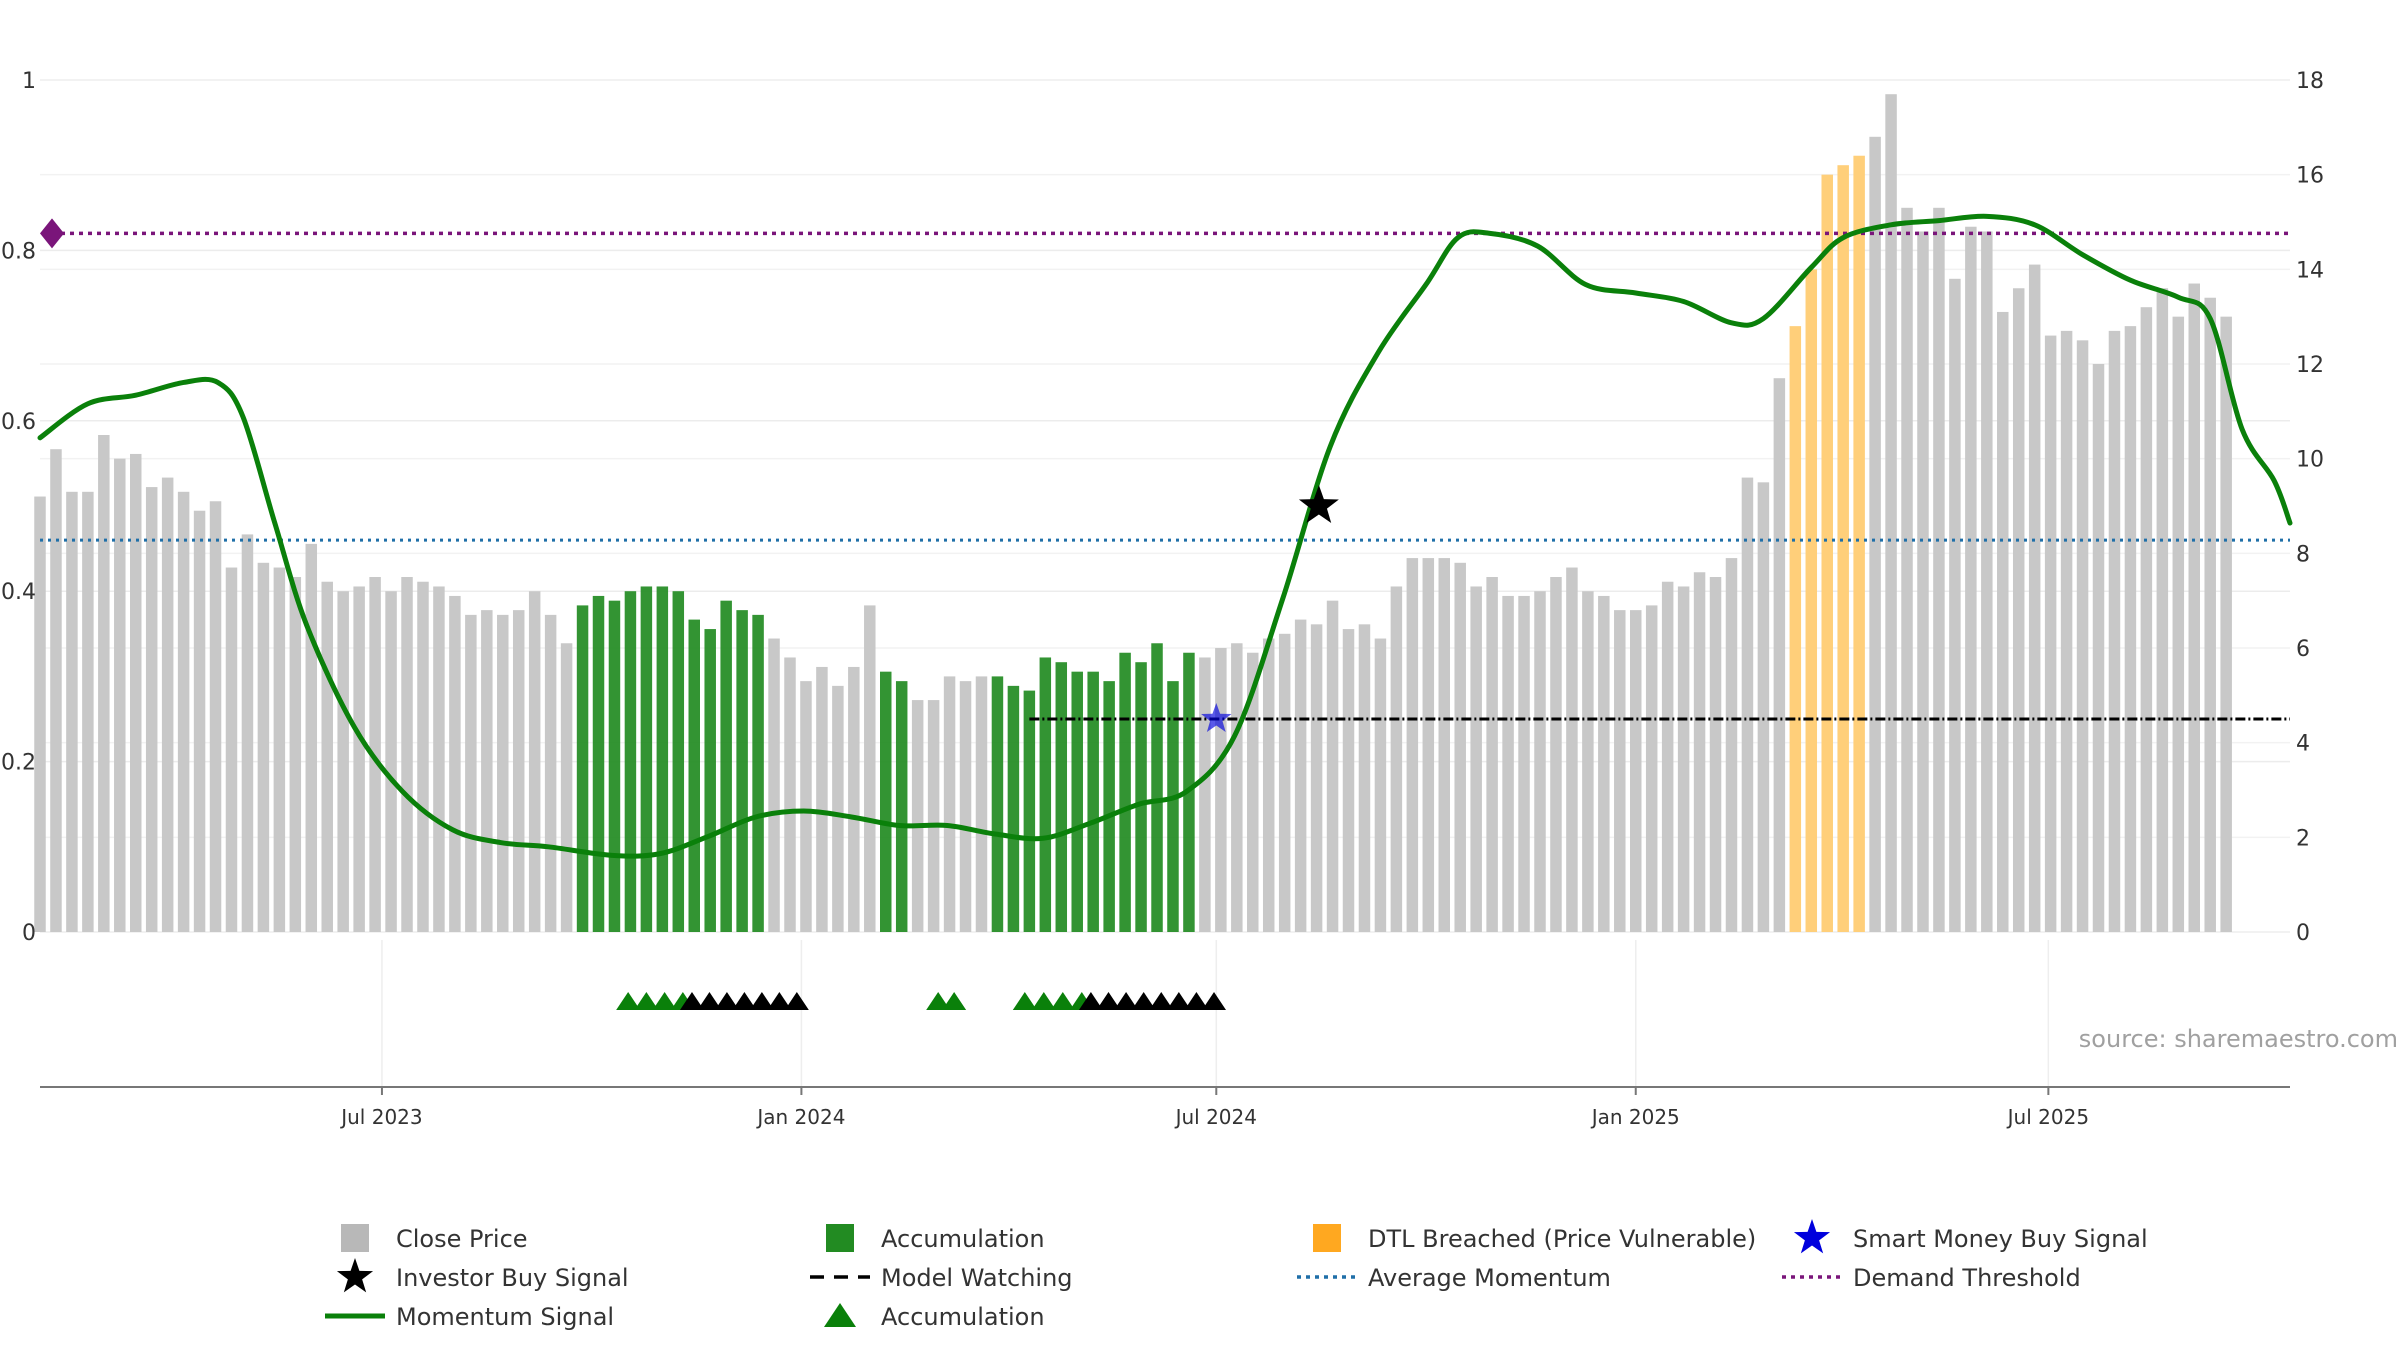  I want to click on x-tick-label: Jul 2024, so click(1215, 1117).